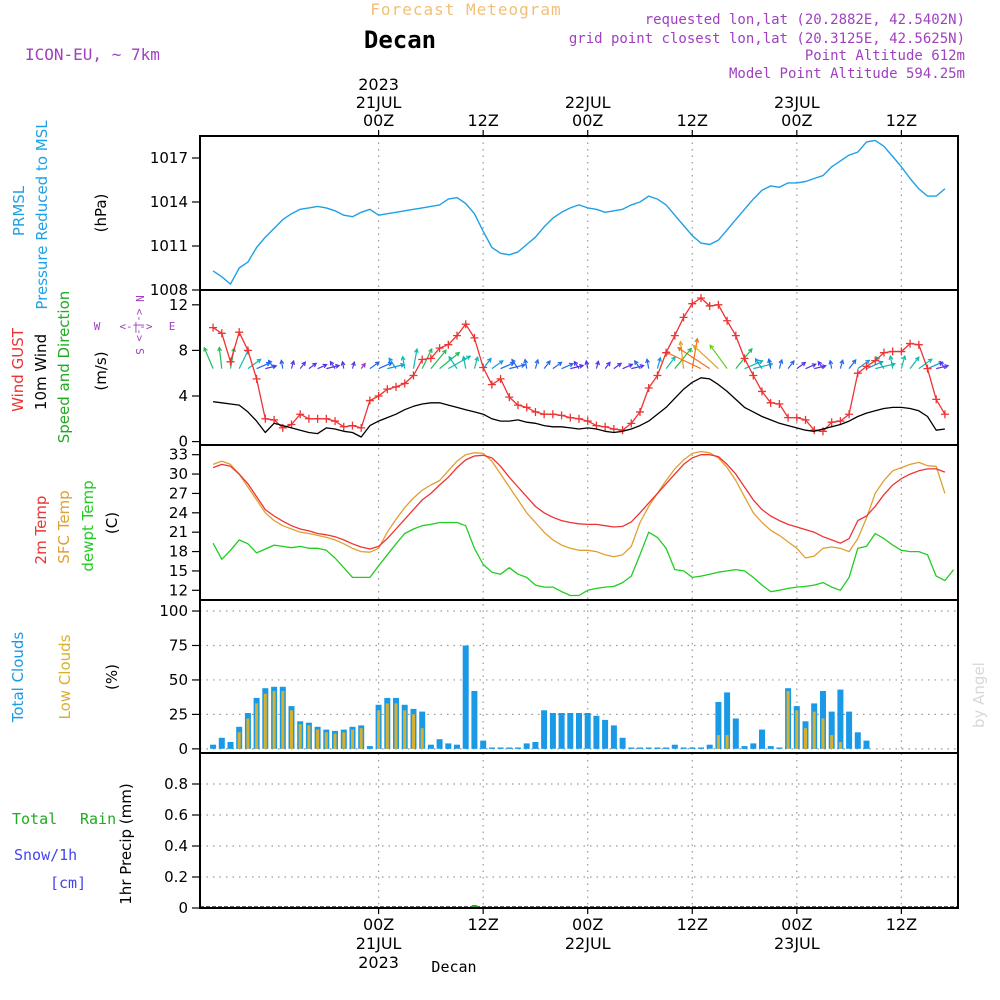 The image size is (1000, 1000). I want to click on wind-speed-line, so click(579, 407).